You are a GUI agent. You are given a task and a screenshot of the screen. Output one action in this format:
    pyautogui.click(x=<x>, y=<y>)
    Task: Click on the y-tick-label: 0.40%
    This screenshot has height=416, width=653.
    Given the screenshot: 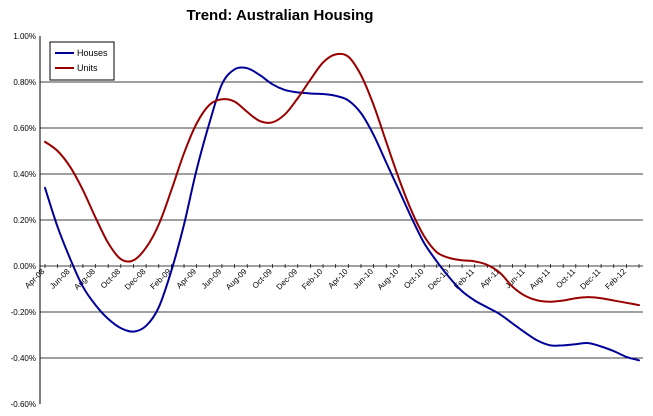 What is the action you would take?
    pyautogui.click(x=24, y=174)
    